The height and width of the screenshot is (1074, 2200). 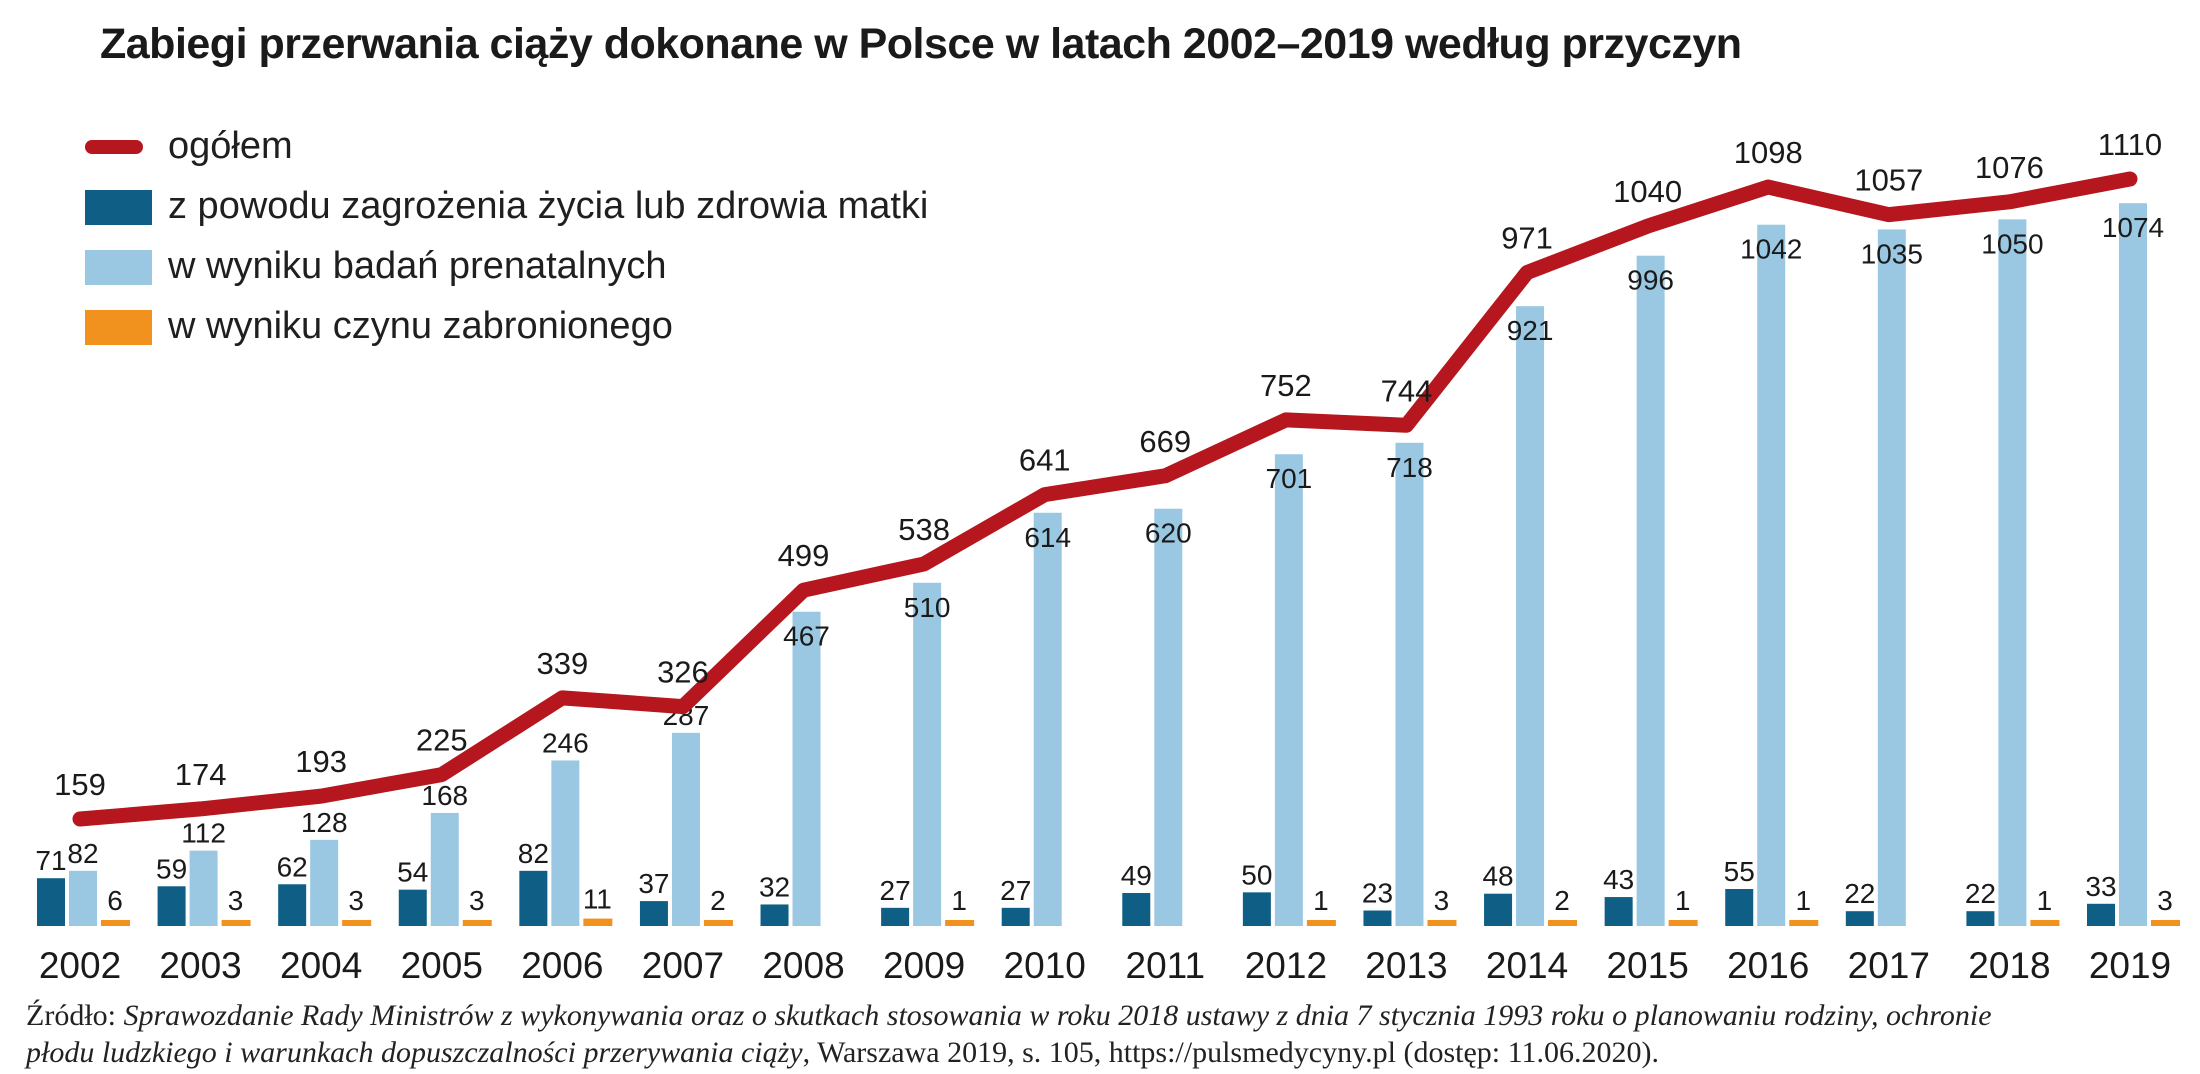 What do you see at coordinates (598, 922) in the screenshot?
I see `bar-illegal-act-2006` at bounding box center [598, 922].